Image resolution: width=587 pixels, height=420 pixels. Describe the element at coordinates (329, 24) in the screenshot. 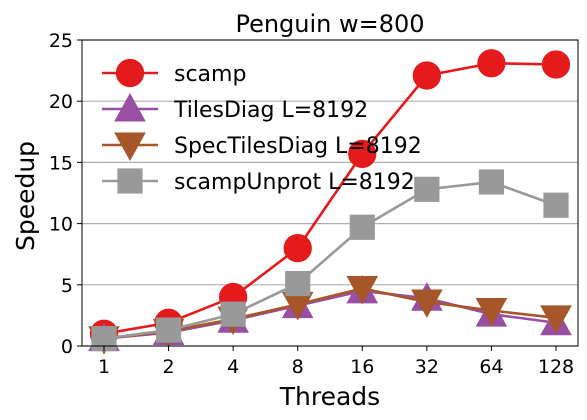

I see `chart-title: Penguin w=800` at that location.